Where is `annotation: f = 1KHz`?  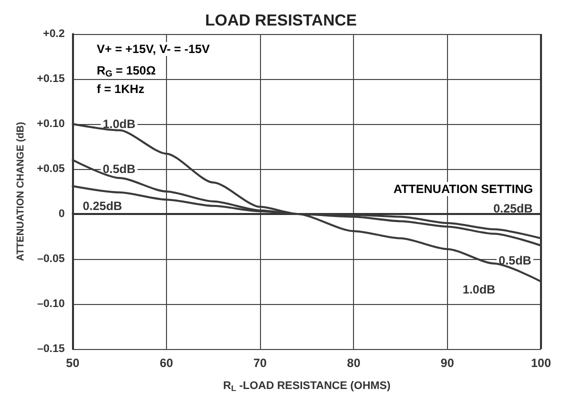
annotation: f = 1KHz is located at coordinates (120, 89).